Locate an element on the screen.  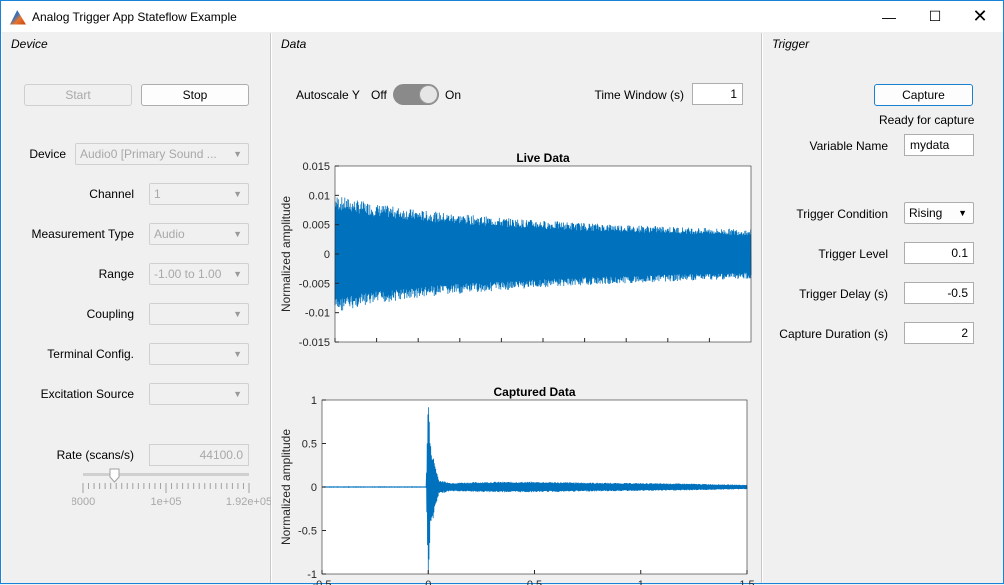
x-tick-label: 1 is located at coordinates (641, 582).